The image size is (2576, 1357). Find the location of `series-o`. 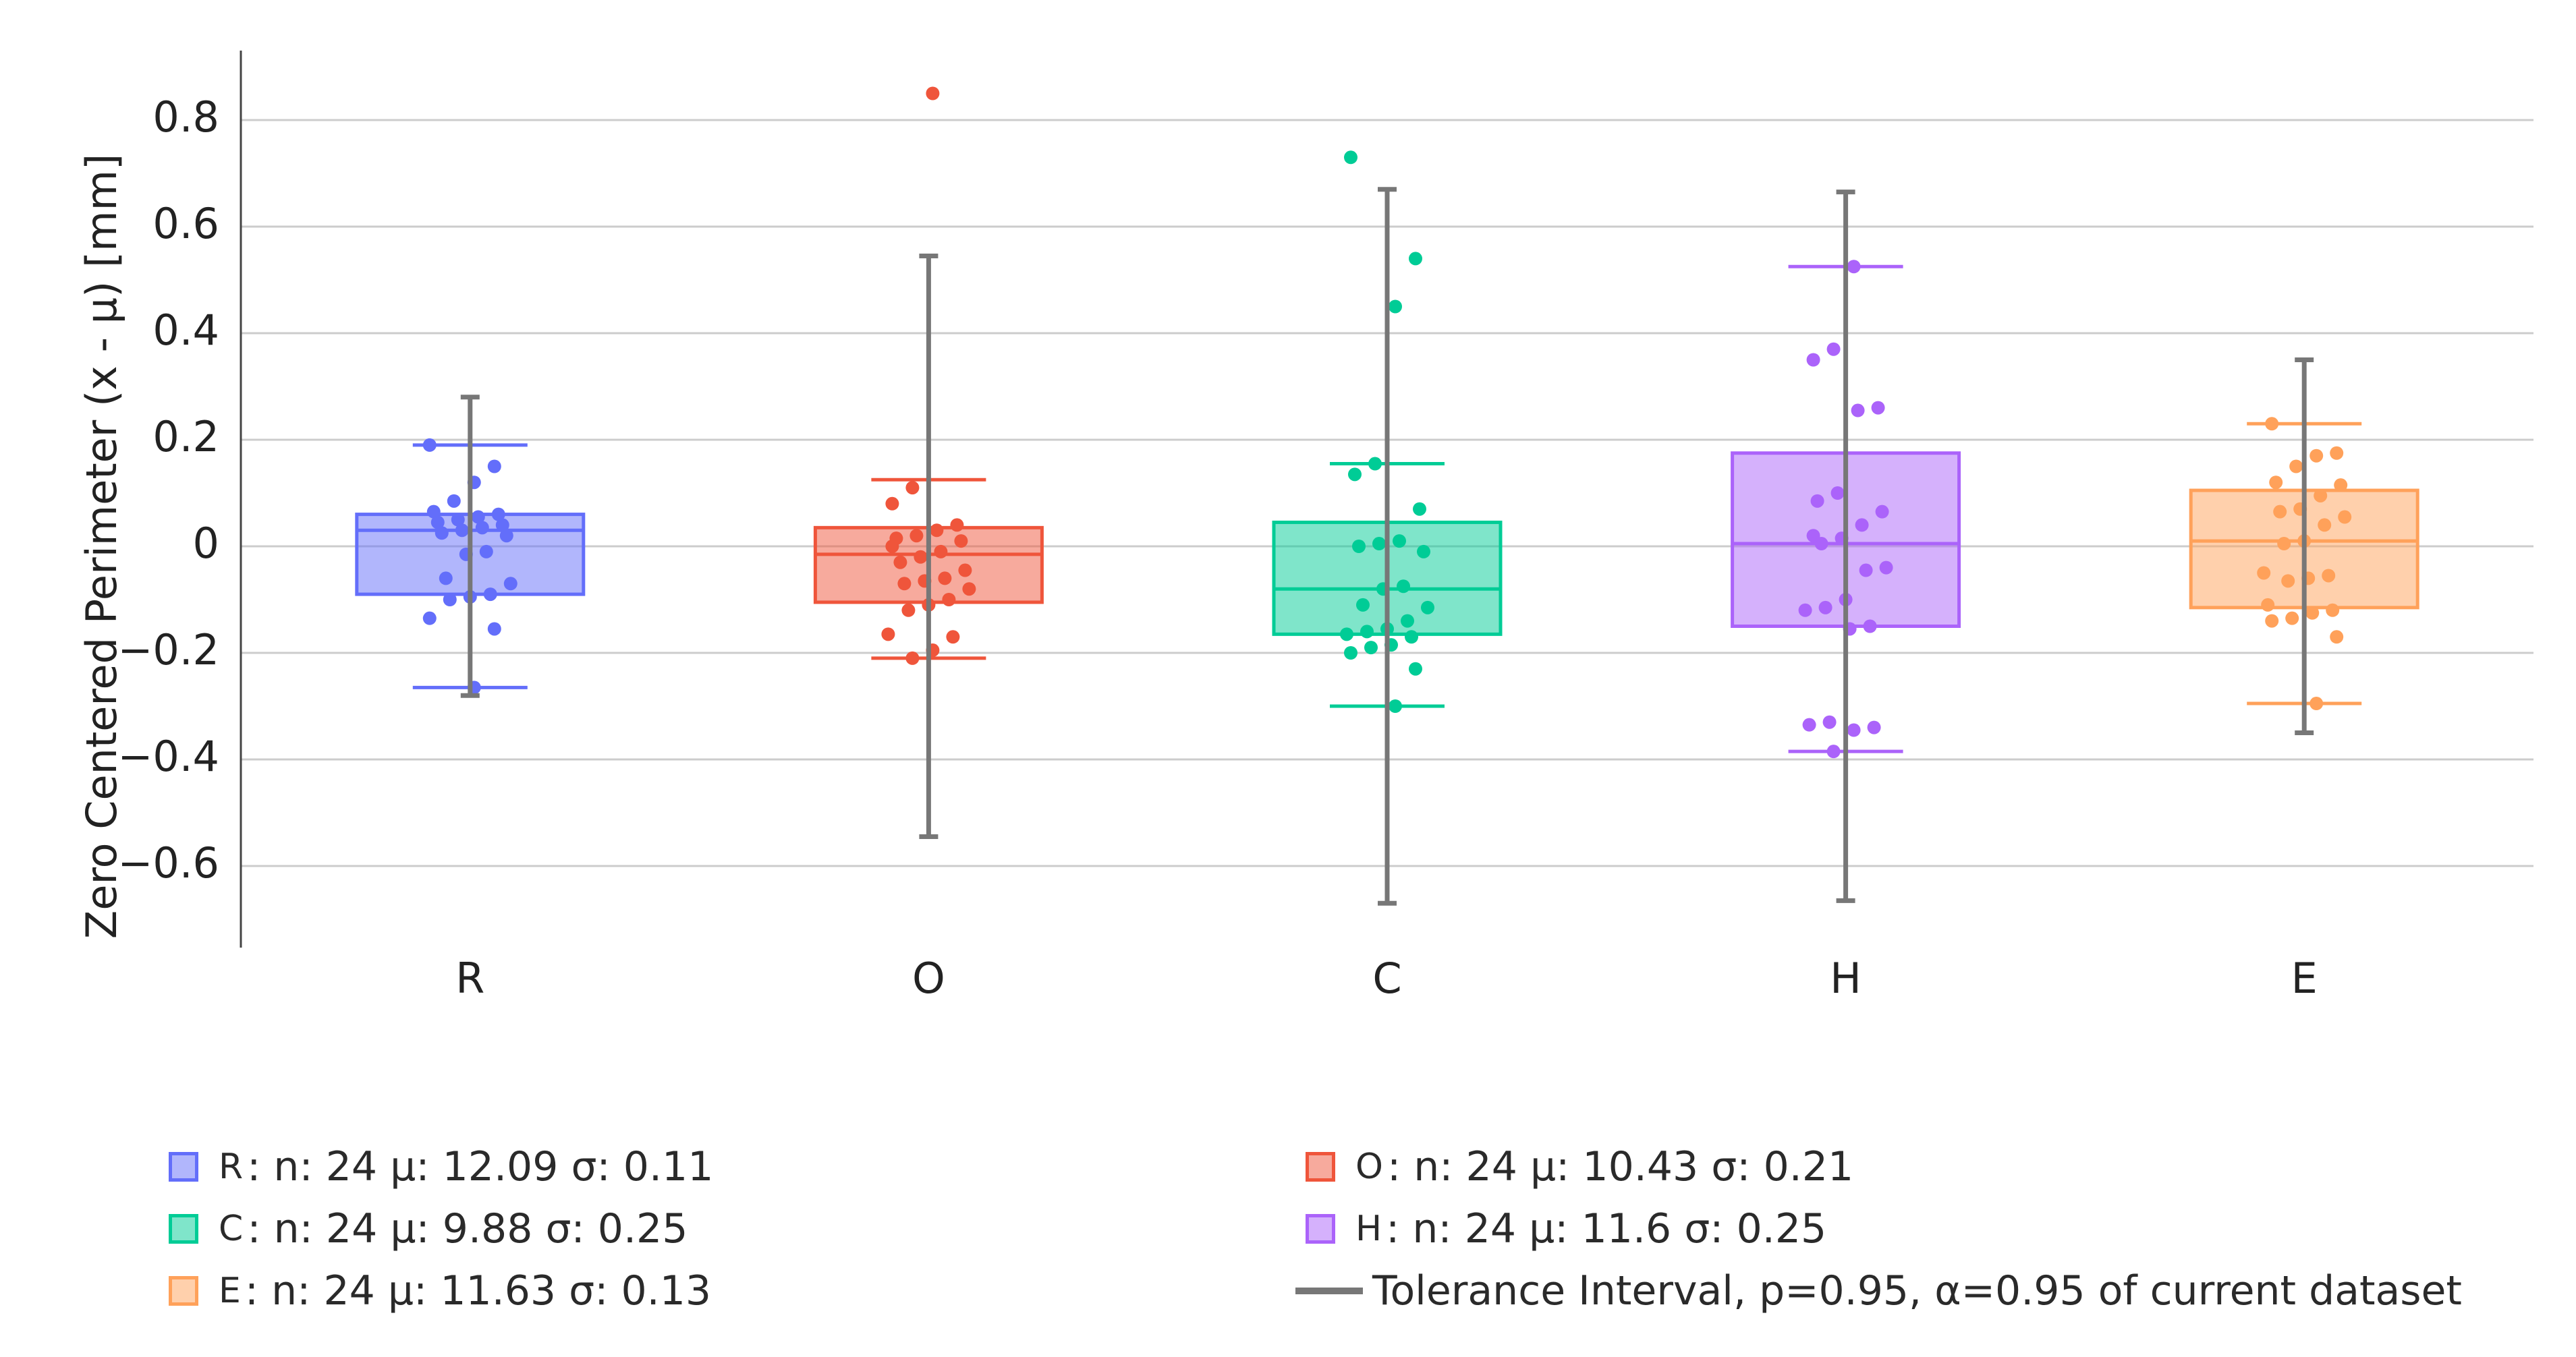

series-o is located at coordinates (928, 463).